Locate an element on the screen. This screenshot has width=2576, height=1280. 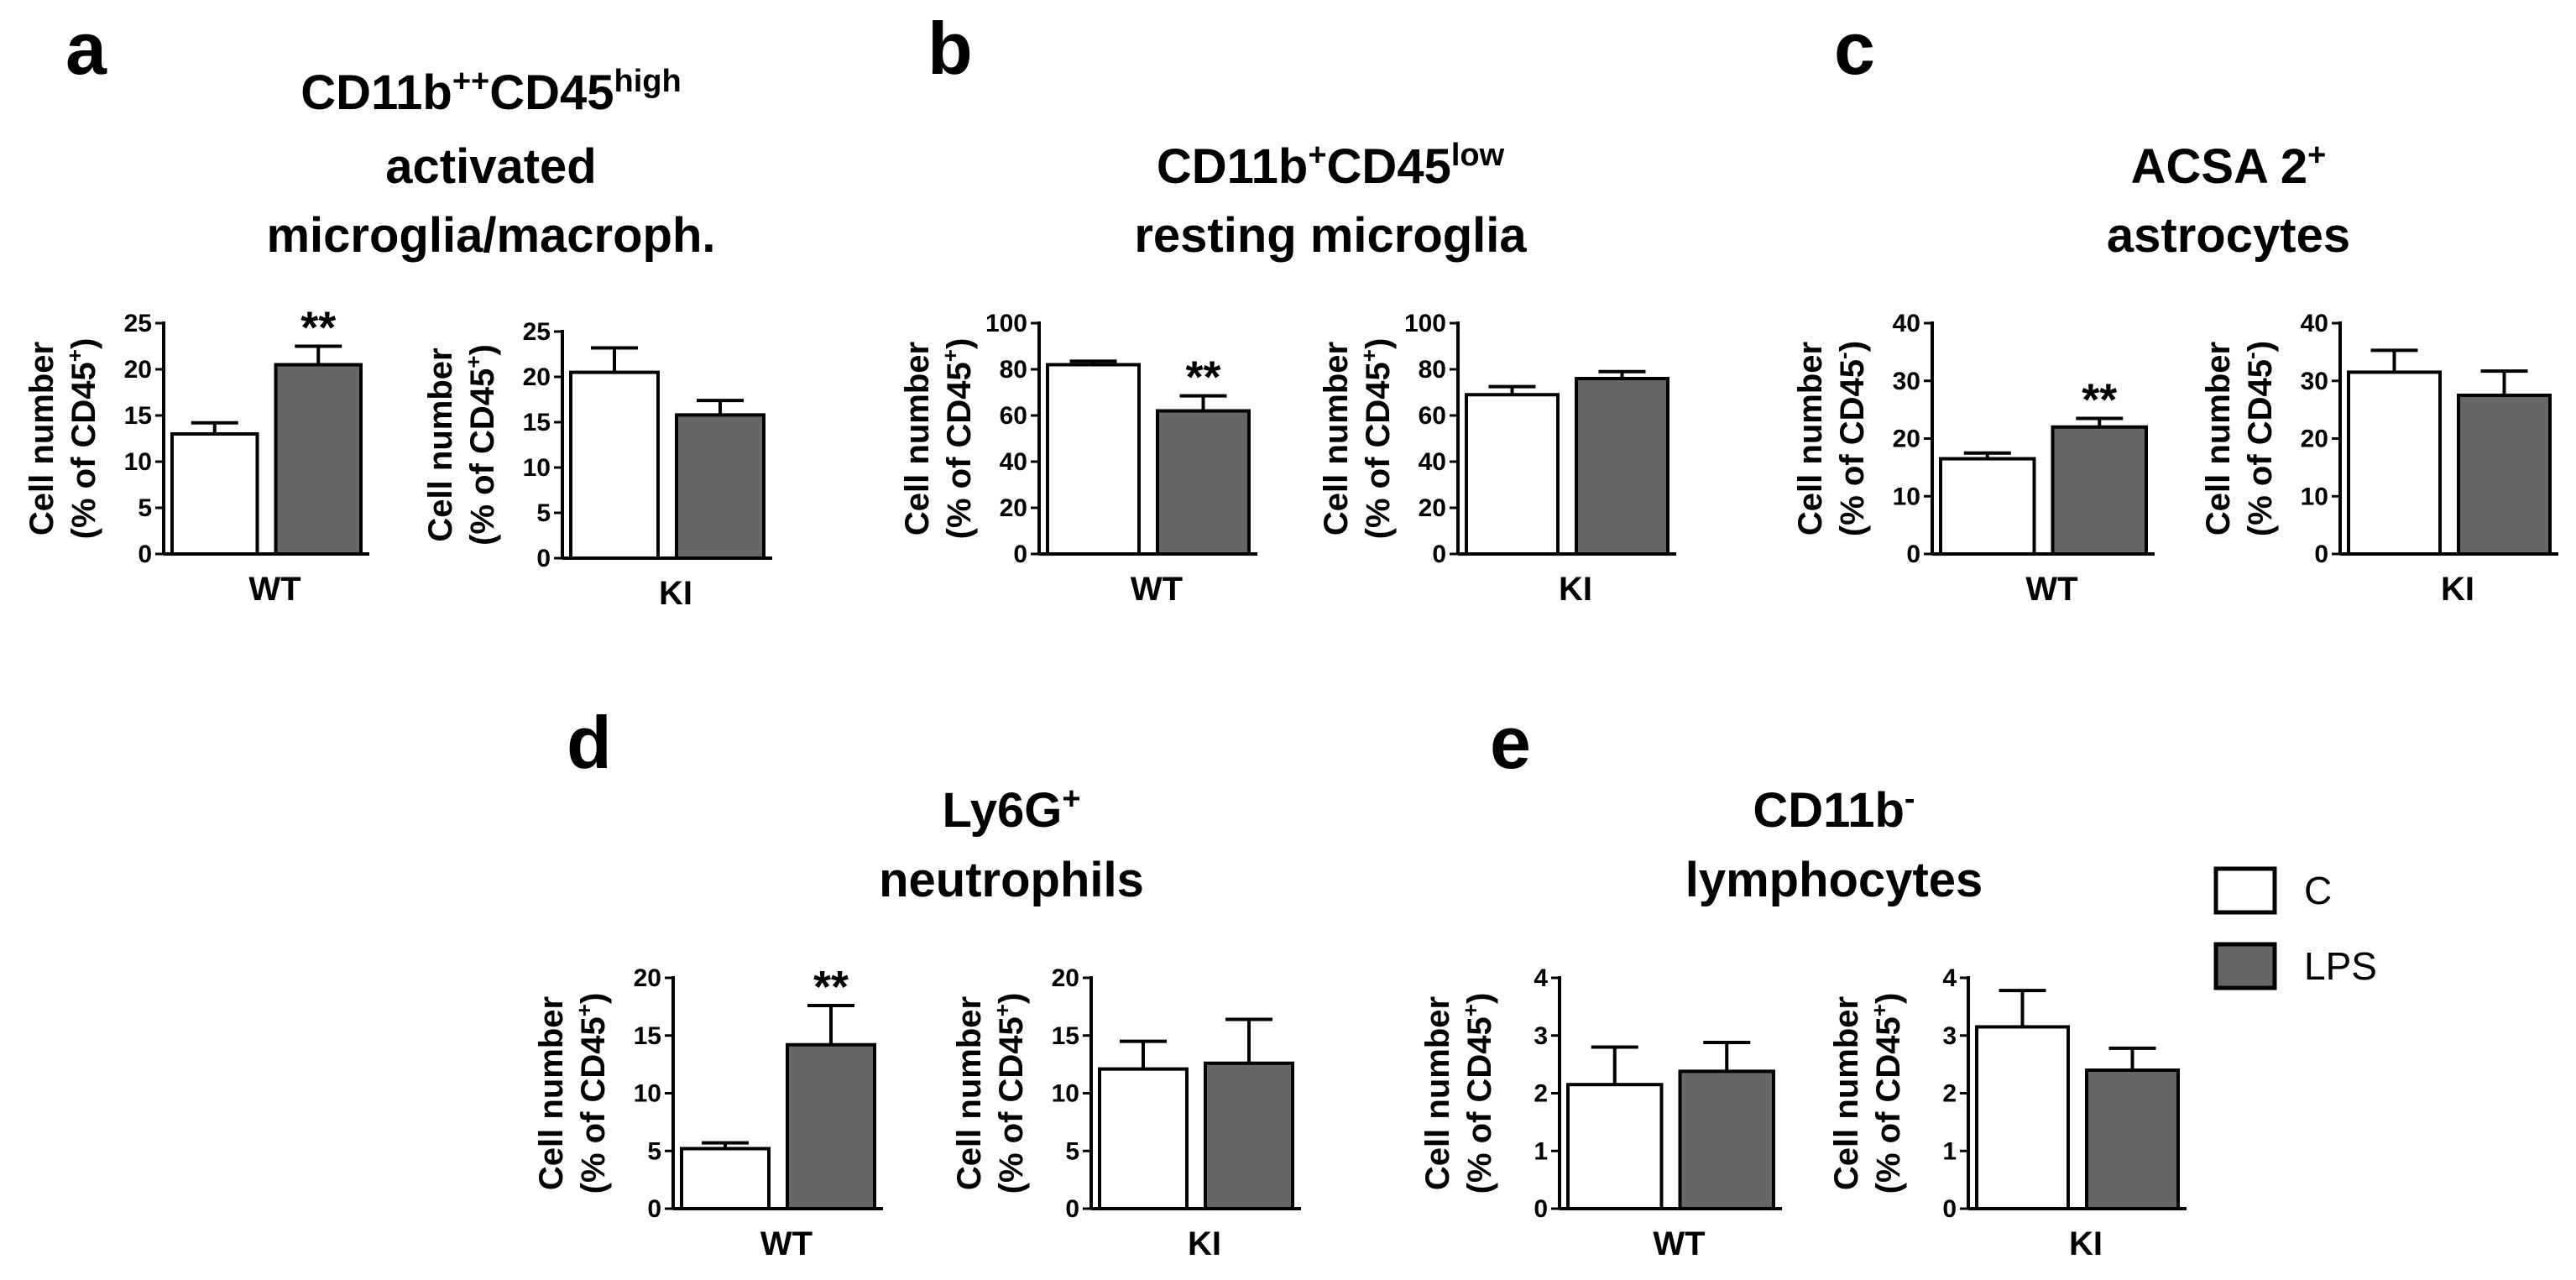
panel-e-title-line: lymphocytes is located at coordinates (1834, 880).